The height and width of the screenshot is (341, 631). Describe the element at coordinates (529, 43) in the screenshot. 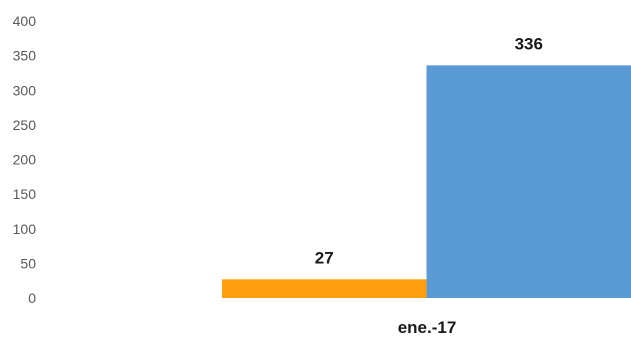

I see `data-label-series-2: 336` at that location.